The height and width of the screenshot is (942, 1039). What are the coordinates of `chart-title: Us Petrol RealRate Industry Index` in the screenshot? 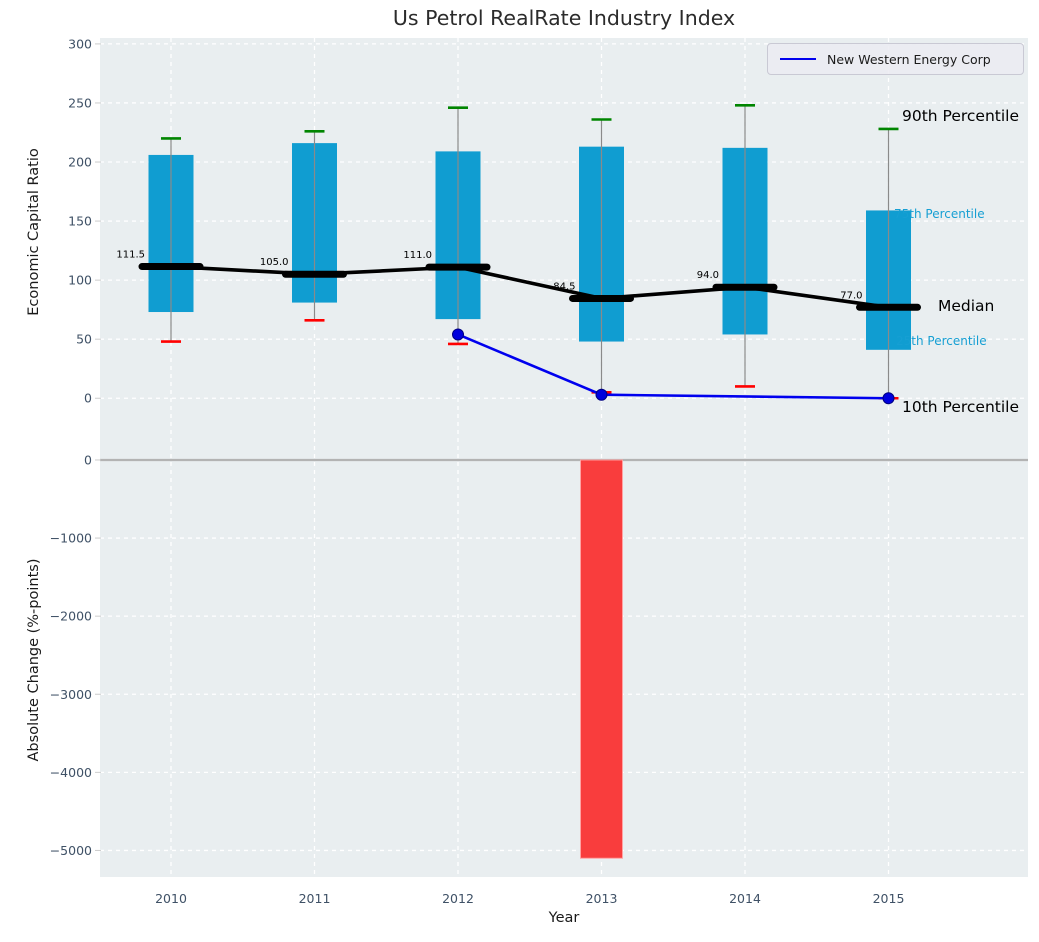 It's located at (564, 18).